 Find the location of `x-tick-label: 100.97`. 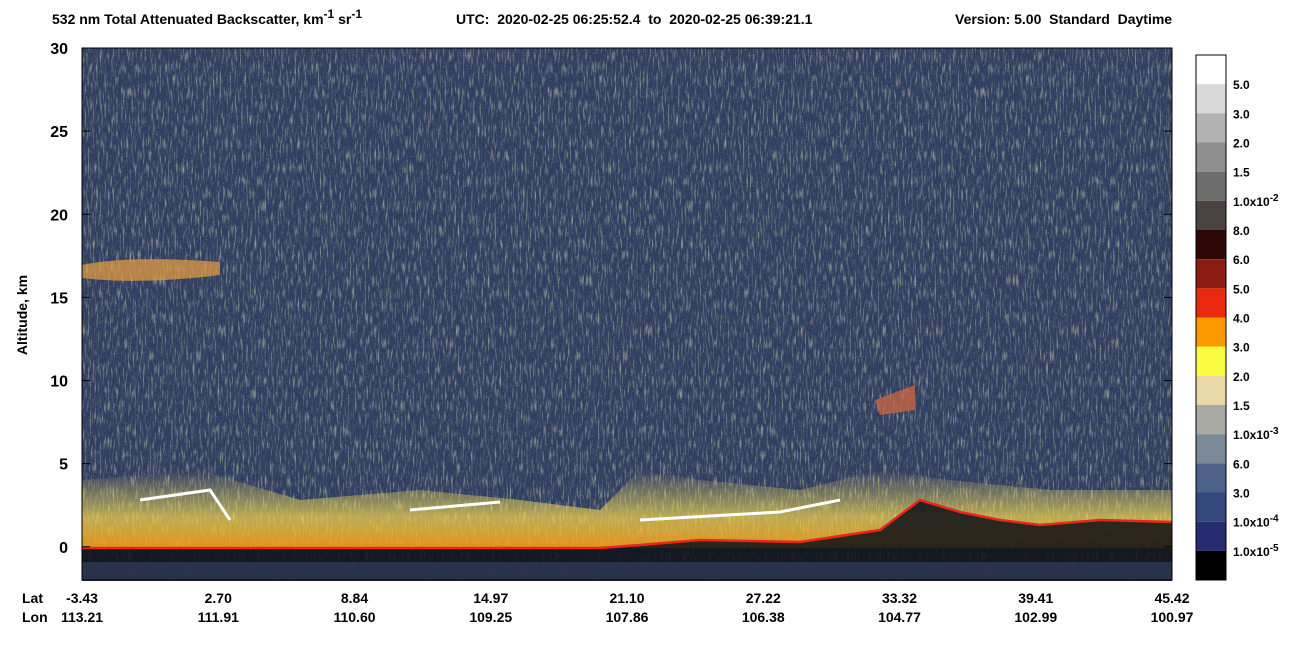

x-tick-label: 100.97 is located at coordinates (1172, 617).